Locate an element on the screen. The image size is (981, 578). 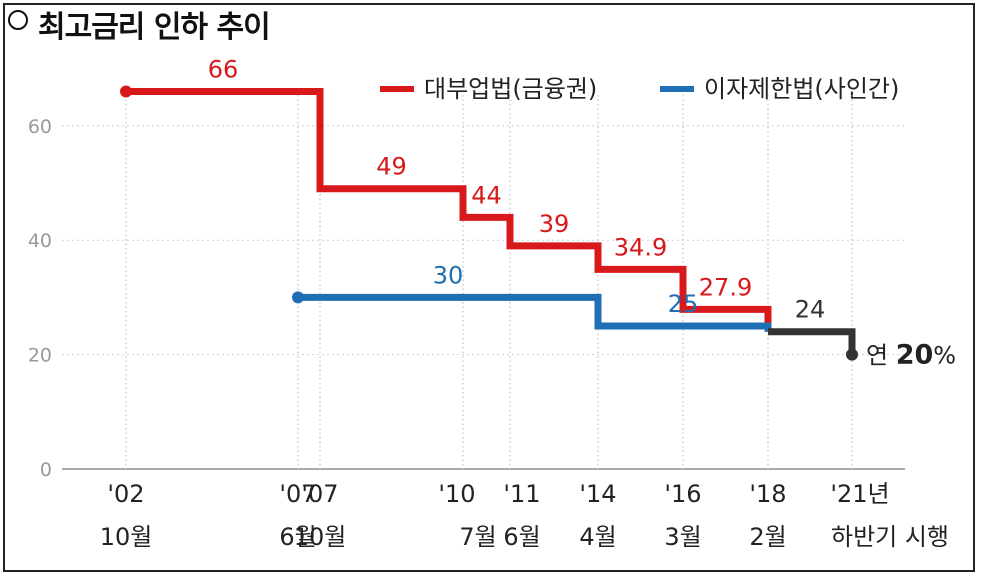
legend-swatch-red is located at coordinates (397, 89).